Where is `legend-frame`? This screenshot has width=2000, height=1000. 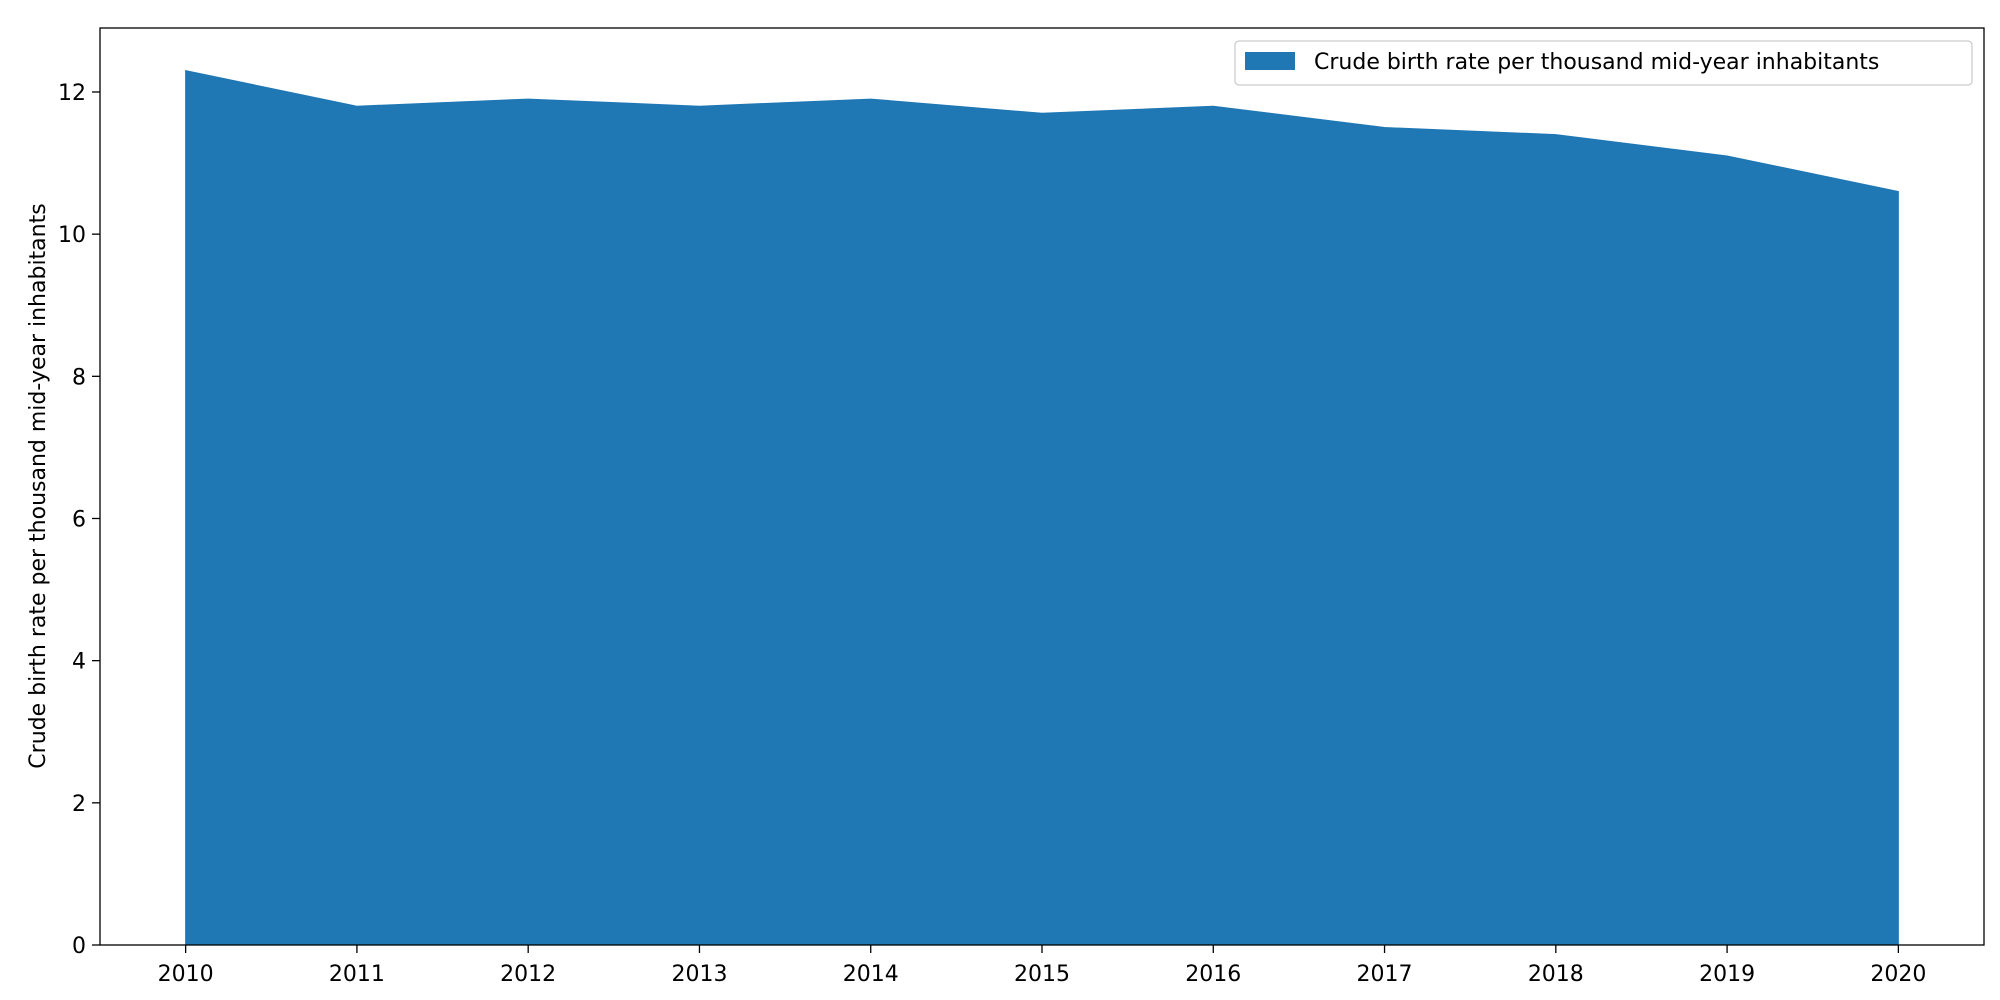 legend-frame is located at coordinates (1603, 63).